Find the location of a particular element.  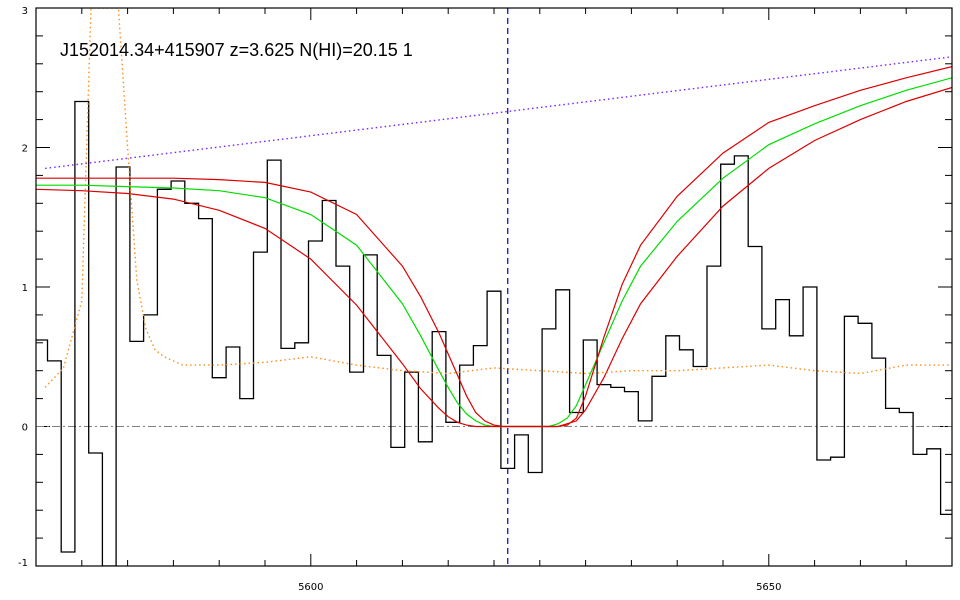

y-tick-label: 3 is located at coordinates (25, 11).